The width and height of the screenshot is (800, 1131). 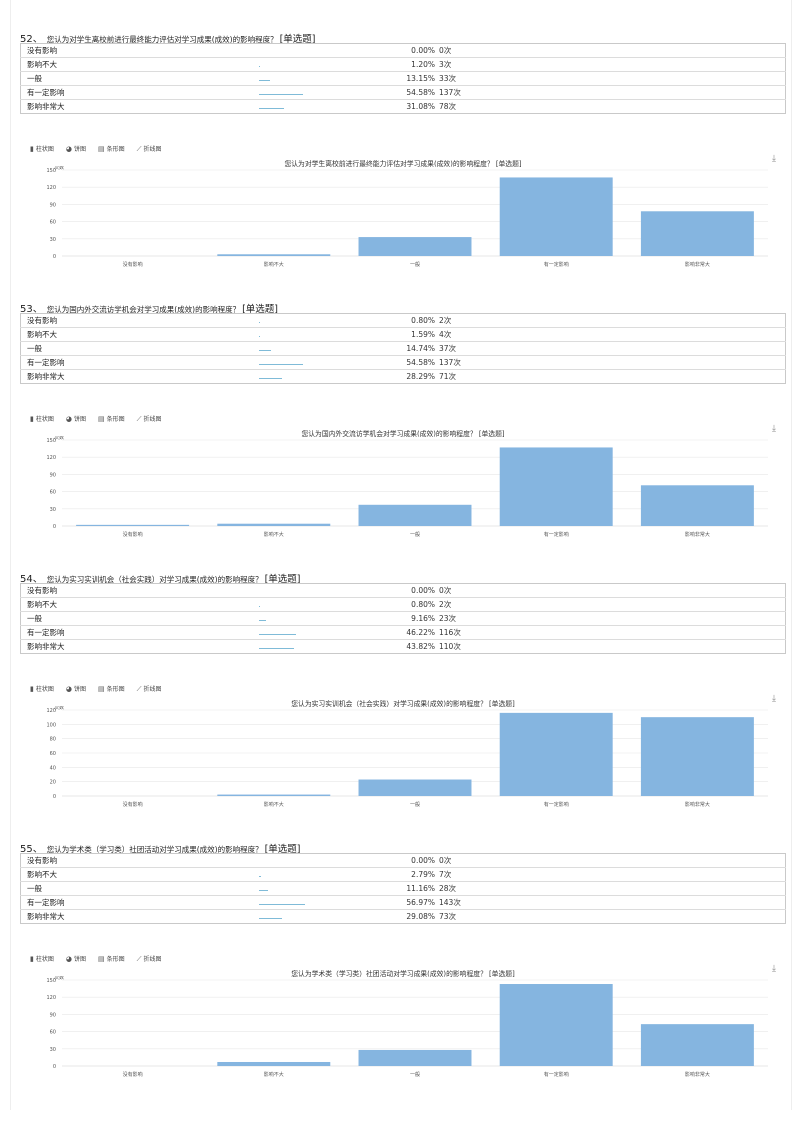 I want to click on question-type-tag: [单选题], so click(x=260, y=309).